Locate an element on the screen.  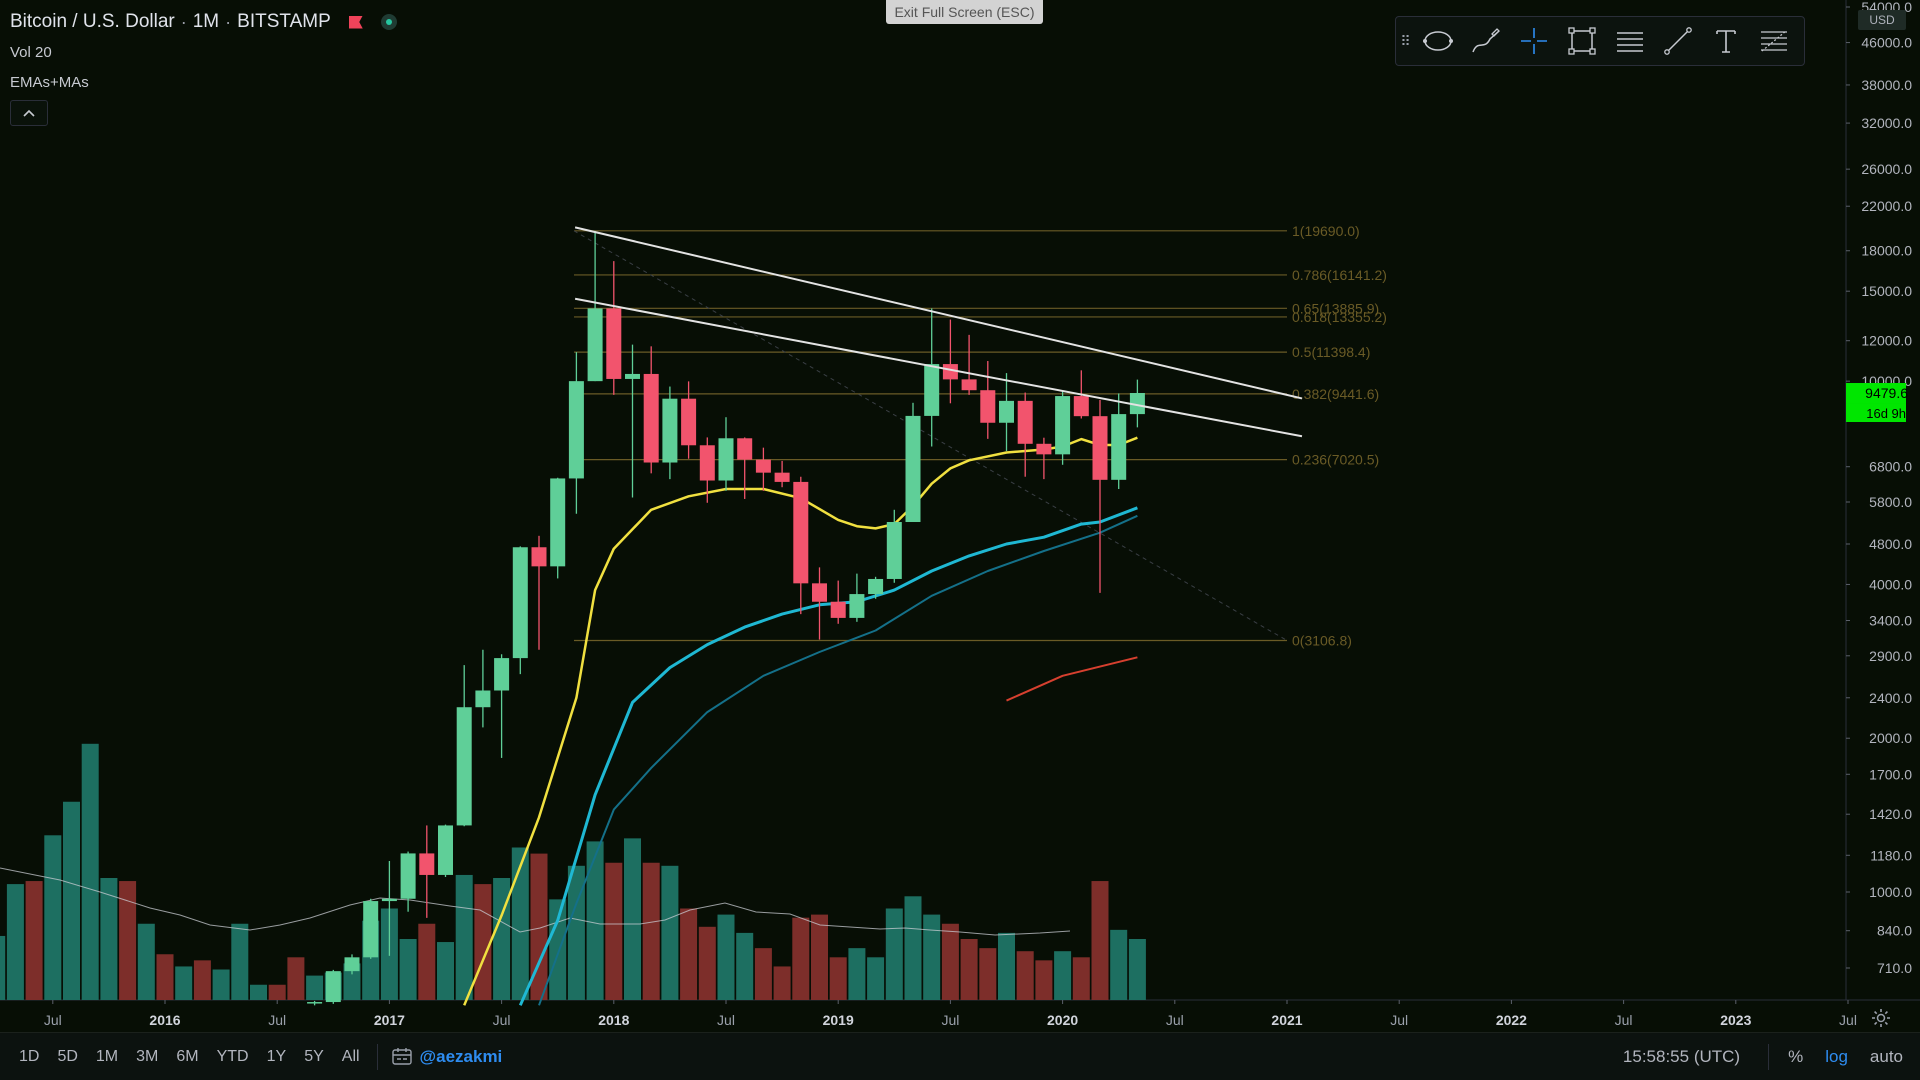
fib-level-label: 0.65(13885.9) is located at coordinates (1335, 308).